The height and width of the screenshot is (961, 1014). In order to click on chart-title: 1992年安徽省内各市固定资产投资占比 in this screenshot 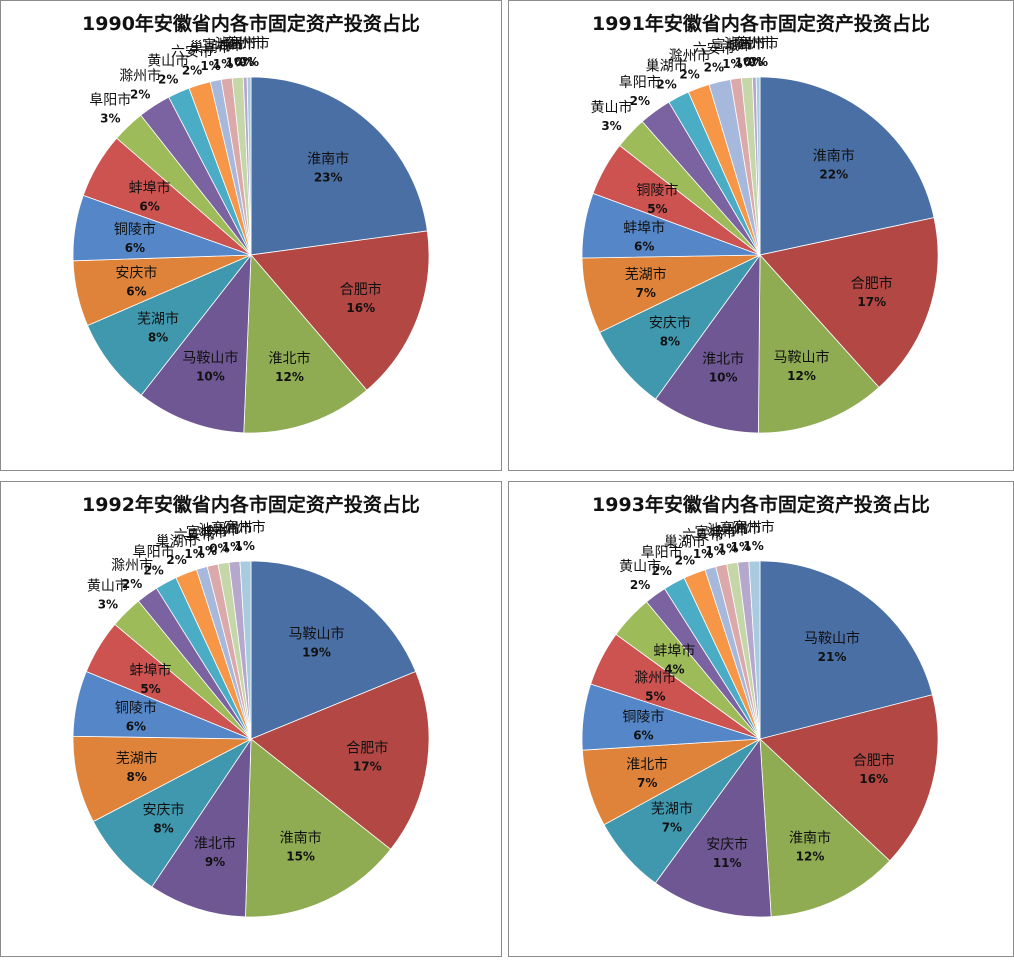, I will do `click(251, 505)`.